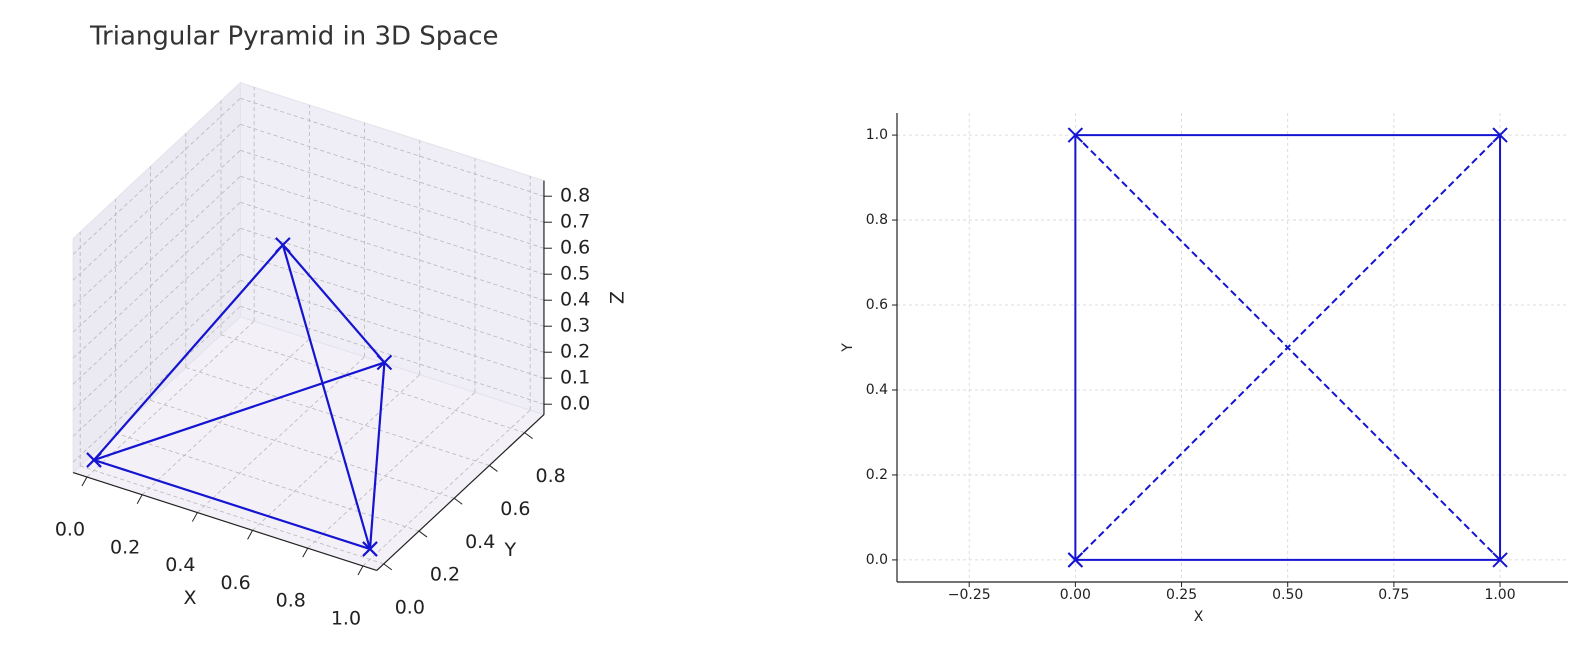 The image size is (1584, 654). What do you see at coordinates (575, 326) in the screenshot?
I see `z-tick-label: 0.3` at bounding box center [575, 326].